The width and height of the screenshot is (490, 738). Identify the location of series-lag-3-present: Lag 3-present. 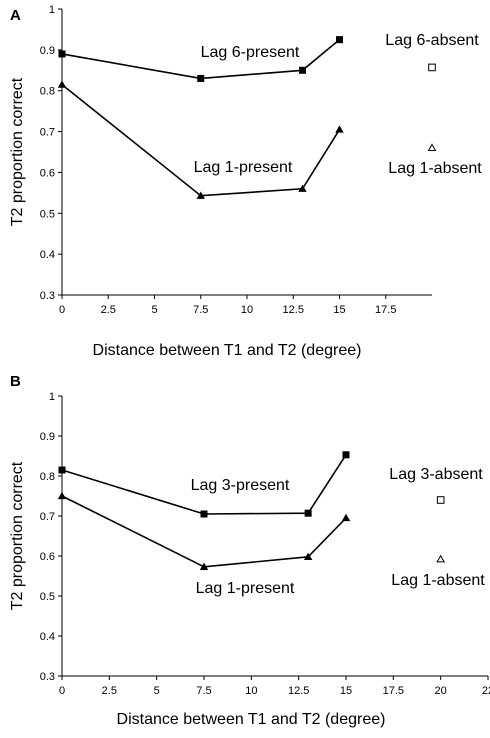
(204, 484).